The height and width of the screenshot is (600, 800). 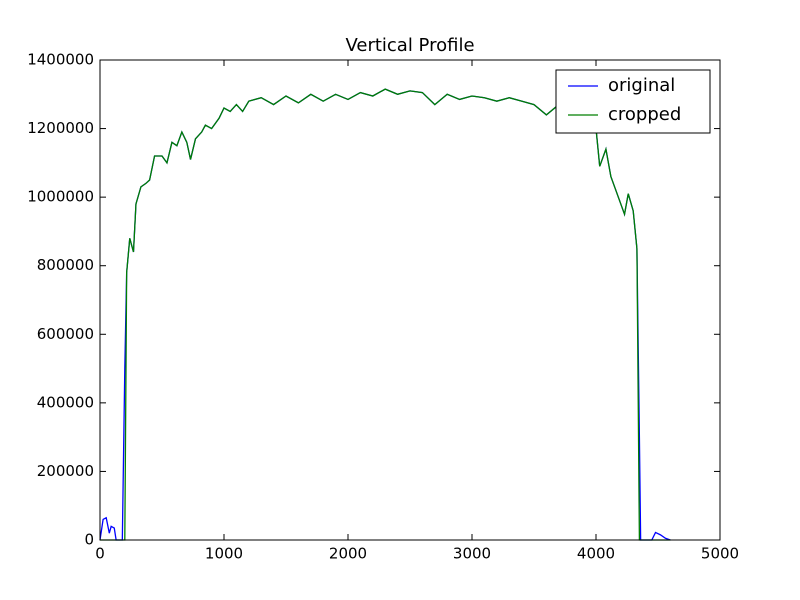 What do you see at coordinates (409, 45) in the screenshot?
I see `chart-title: Vertical Profile` at bounding box center [409, 45].